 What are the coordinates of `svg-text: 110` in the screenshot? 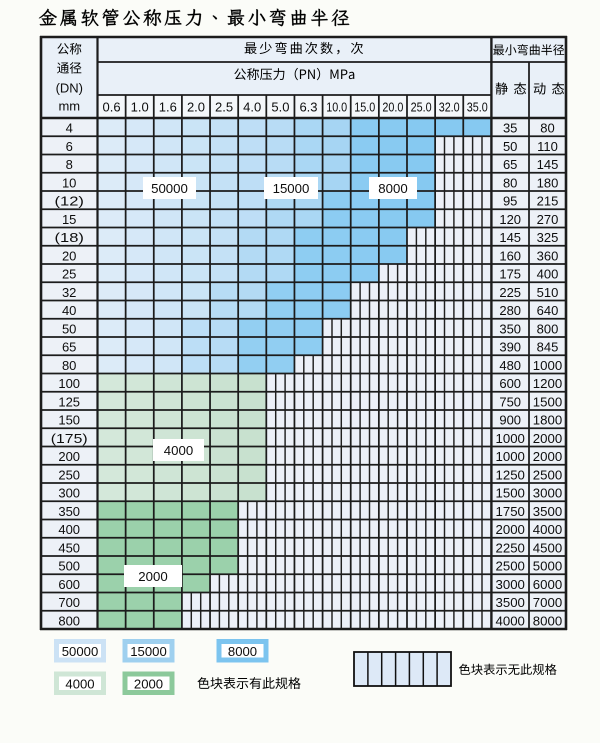 It's located at (547, 146).